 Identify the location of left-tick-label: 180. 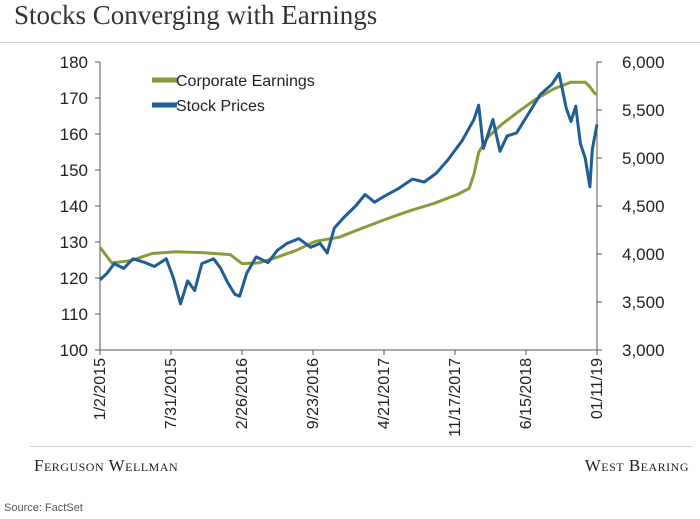
(74, 62).